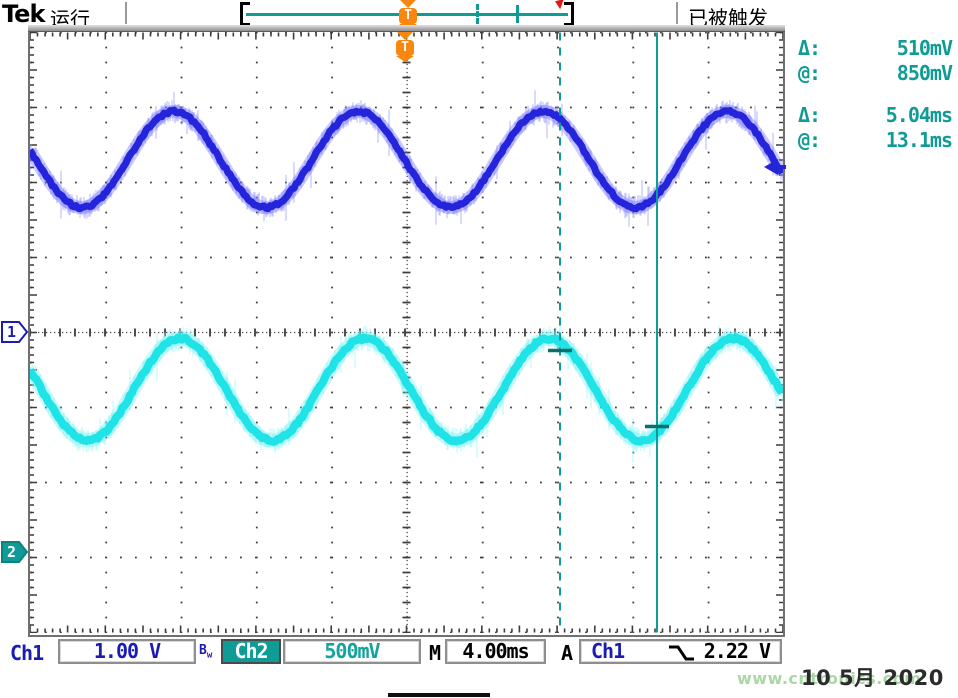 This screenshot has height=698, width=958. Describe the element at coordinates (477, 14) in the screenshot. I see `record-cursor1-tick` at that location.